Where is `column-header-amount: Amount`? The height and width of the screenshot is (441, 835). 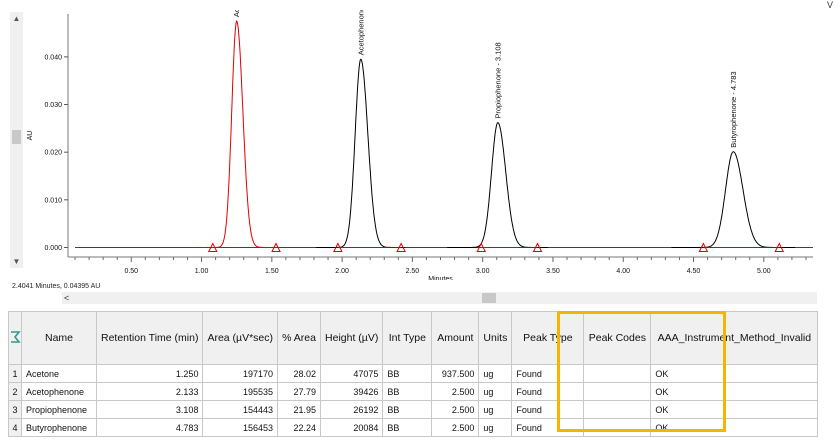 column-header-amount: Amount is located at coordinates (455, 338).